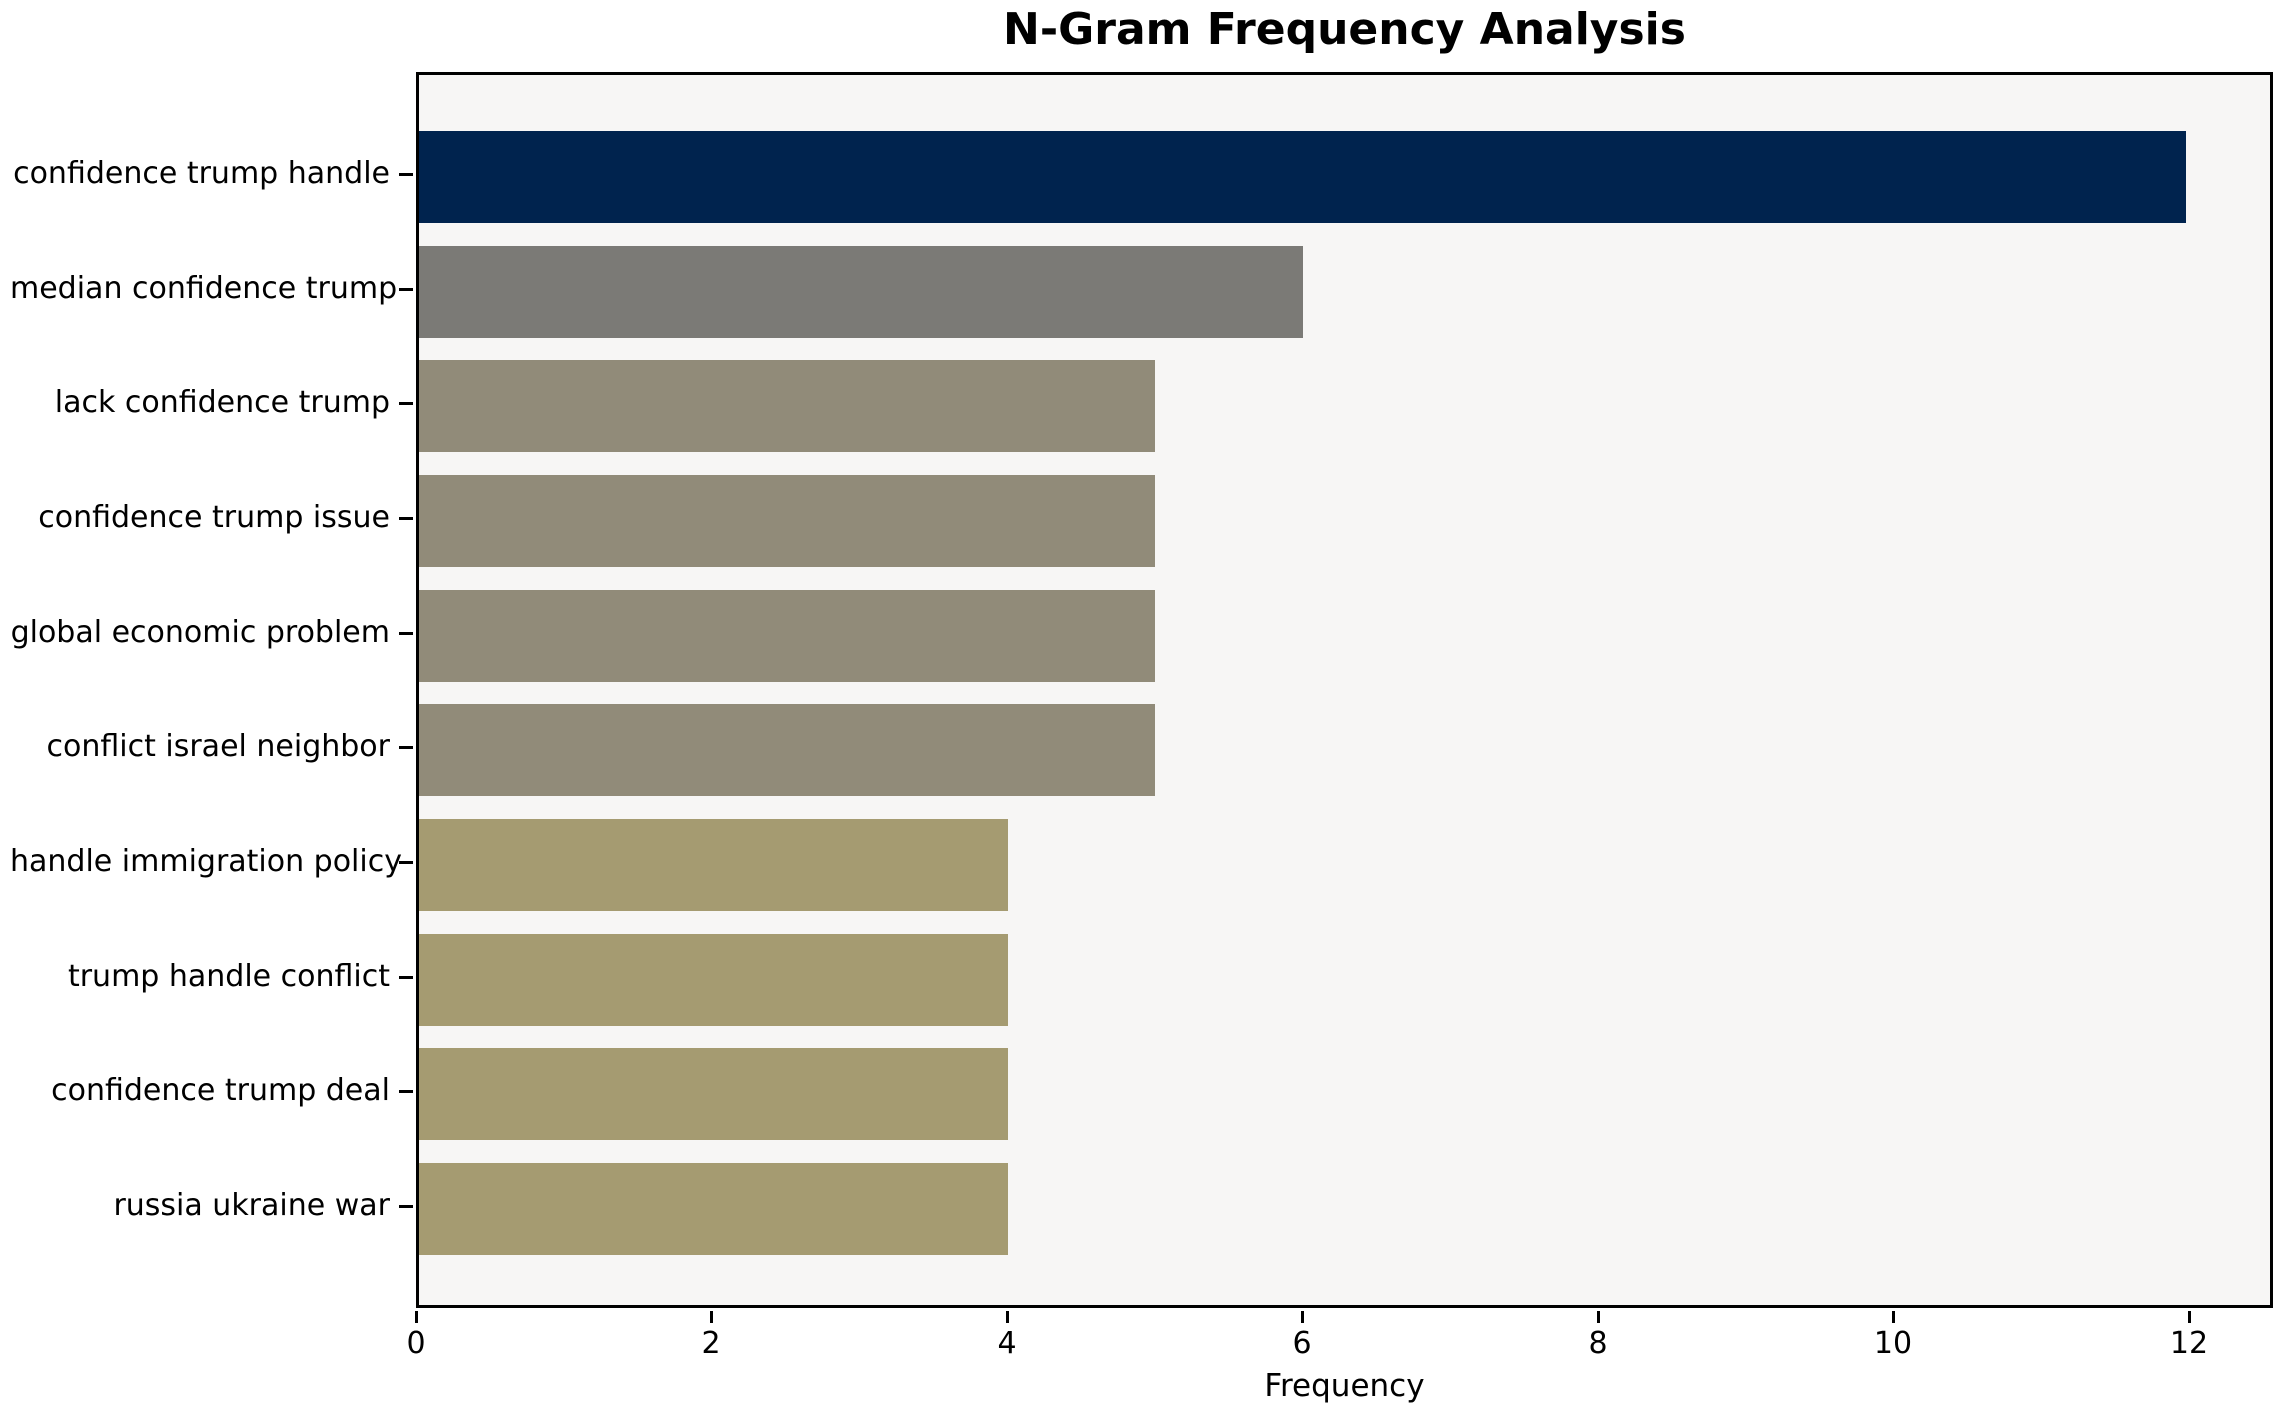 Image resolution: width=2295 pixels, height=1414 pixels. I want to click on x-axis-title: Frequency, so click(1344, 1386).